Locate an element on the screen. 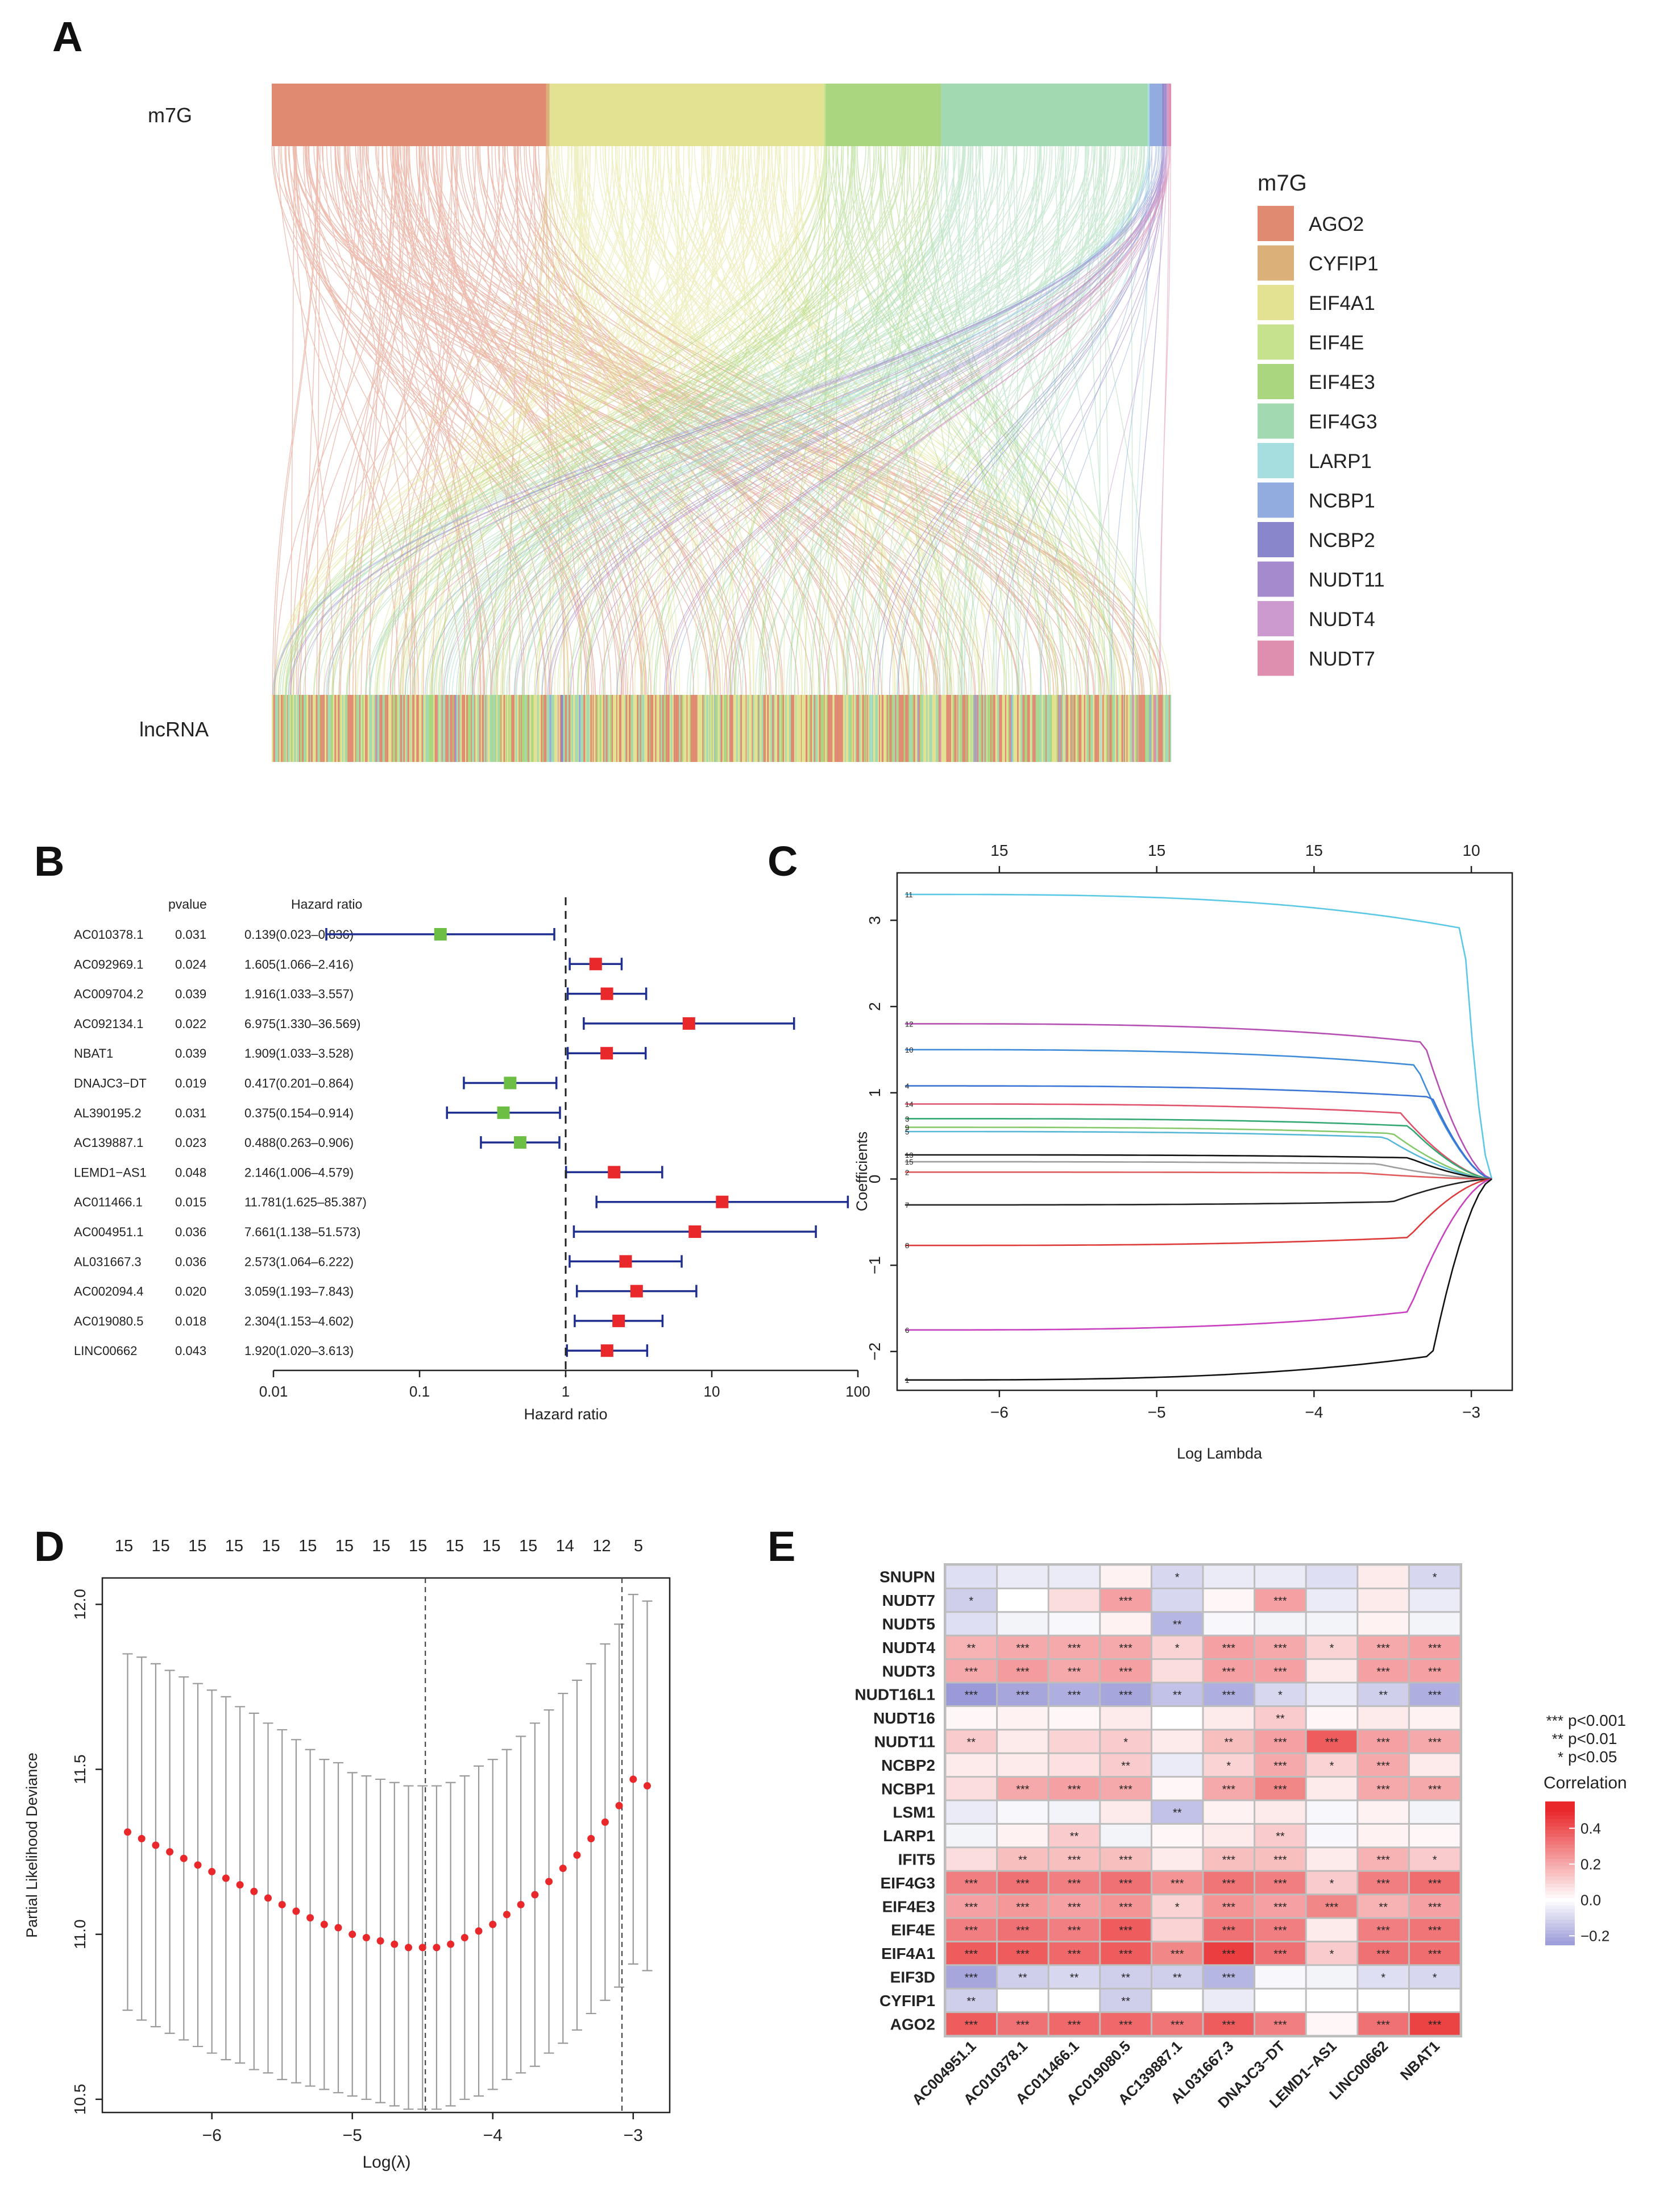 The width and height of the screenshot is (1672, 2212). sankey-block-nudt7 is located at coordinates (1169, 115).